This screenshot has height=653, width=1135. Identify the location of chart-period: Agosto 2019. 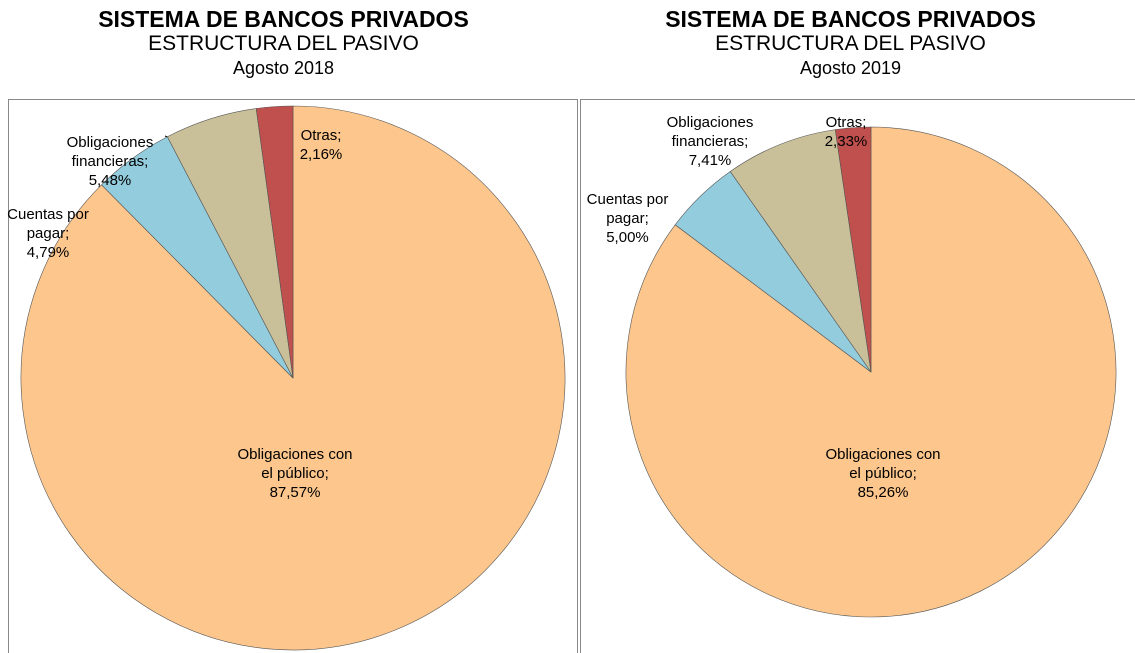
(850, 68).